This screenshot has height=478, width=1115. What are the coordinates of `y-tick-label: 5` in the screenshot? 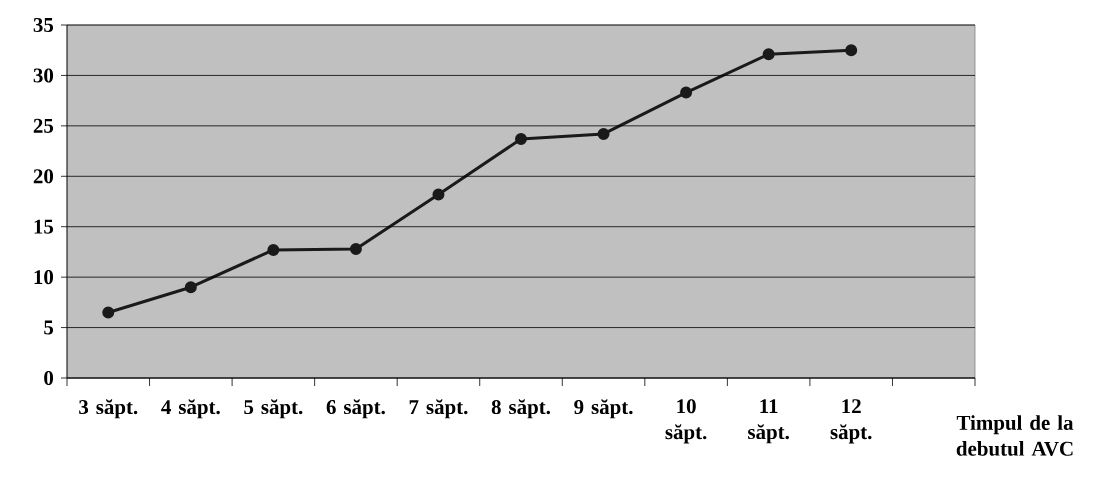 It's located at (49, 327).